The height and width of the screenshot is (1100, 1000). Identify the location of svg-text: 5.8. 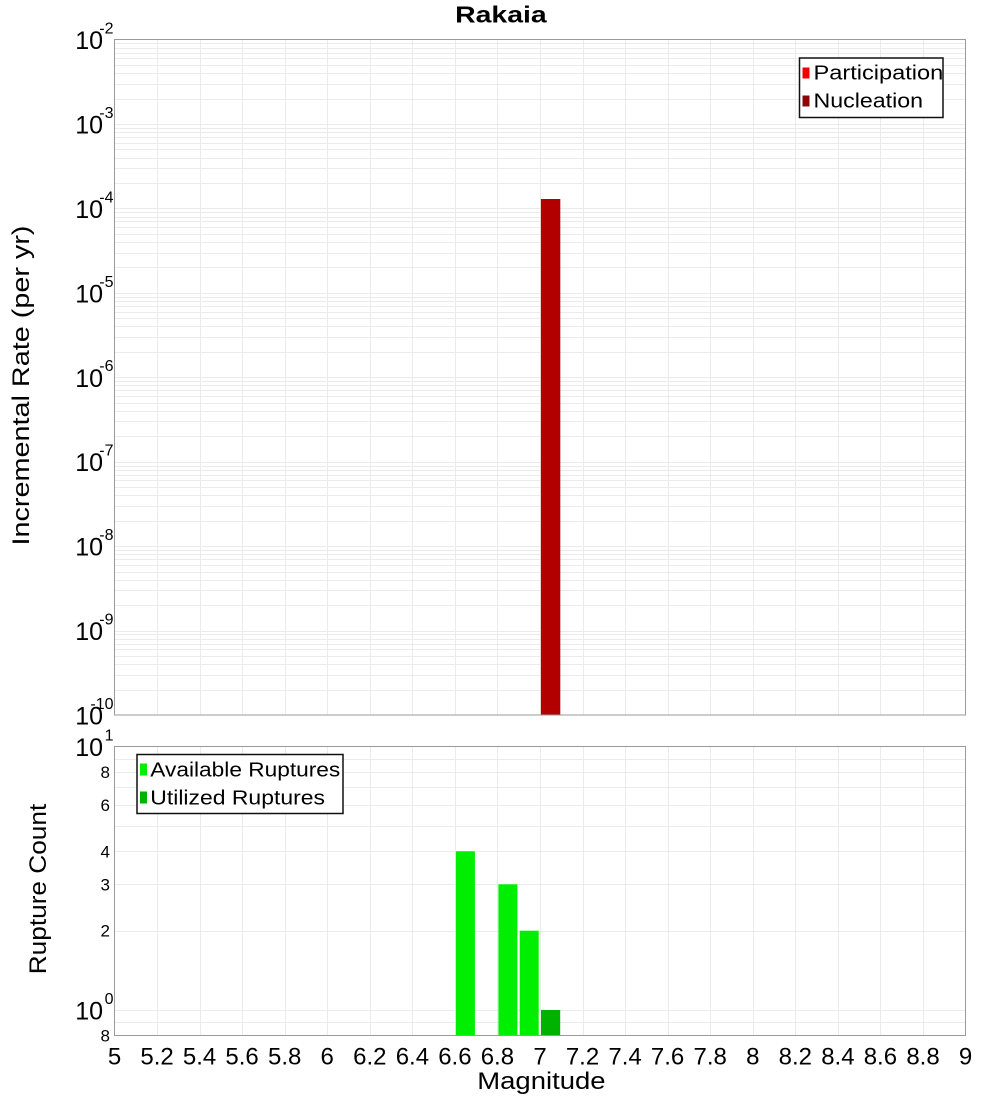
(284, 1057).